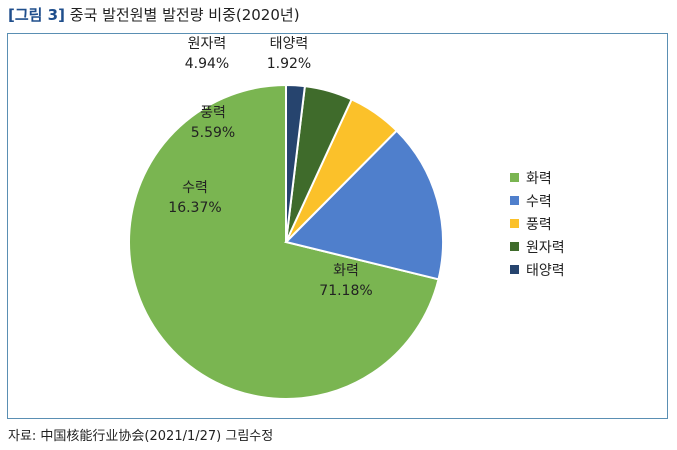 Image resolution: width=677 pixels, height=450 pixels. I want to click on slice-name-label-5: 태양력, so click(289, 44).